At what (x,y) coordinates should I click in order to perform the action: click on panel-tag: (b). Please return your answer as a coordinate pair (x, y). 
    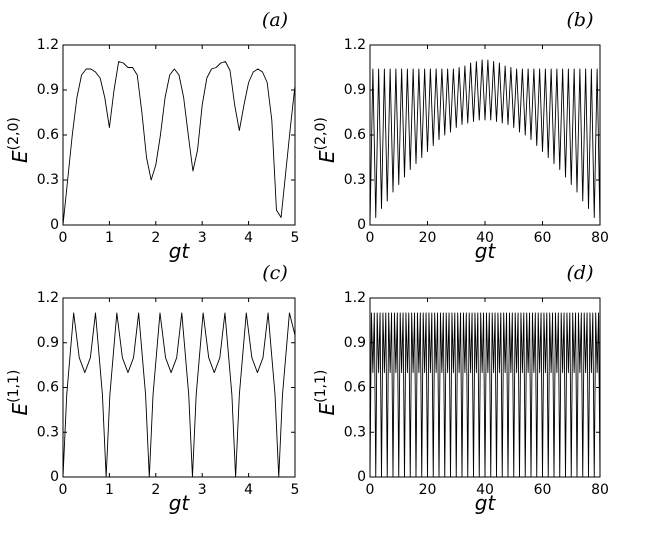
    Looking at the image, I should click on (580, 20).